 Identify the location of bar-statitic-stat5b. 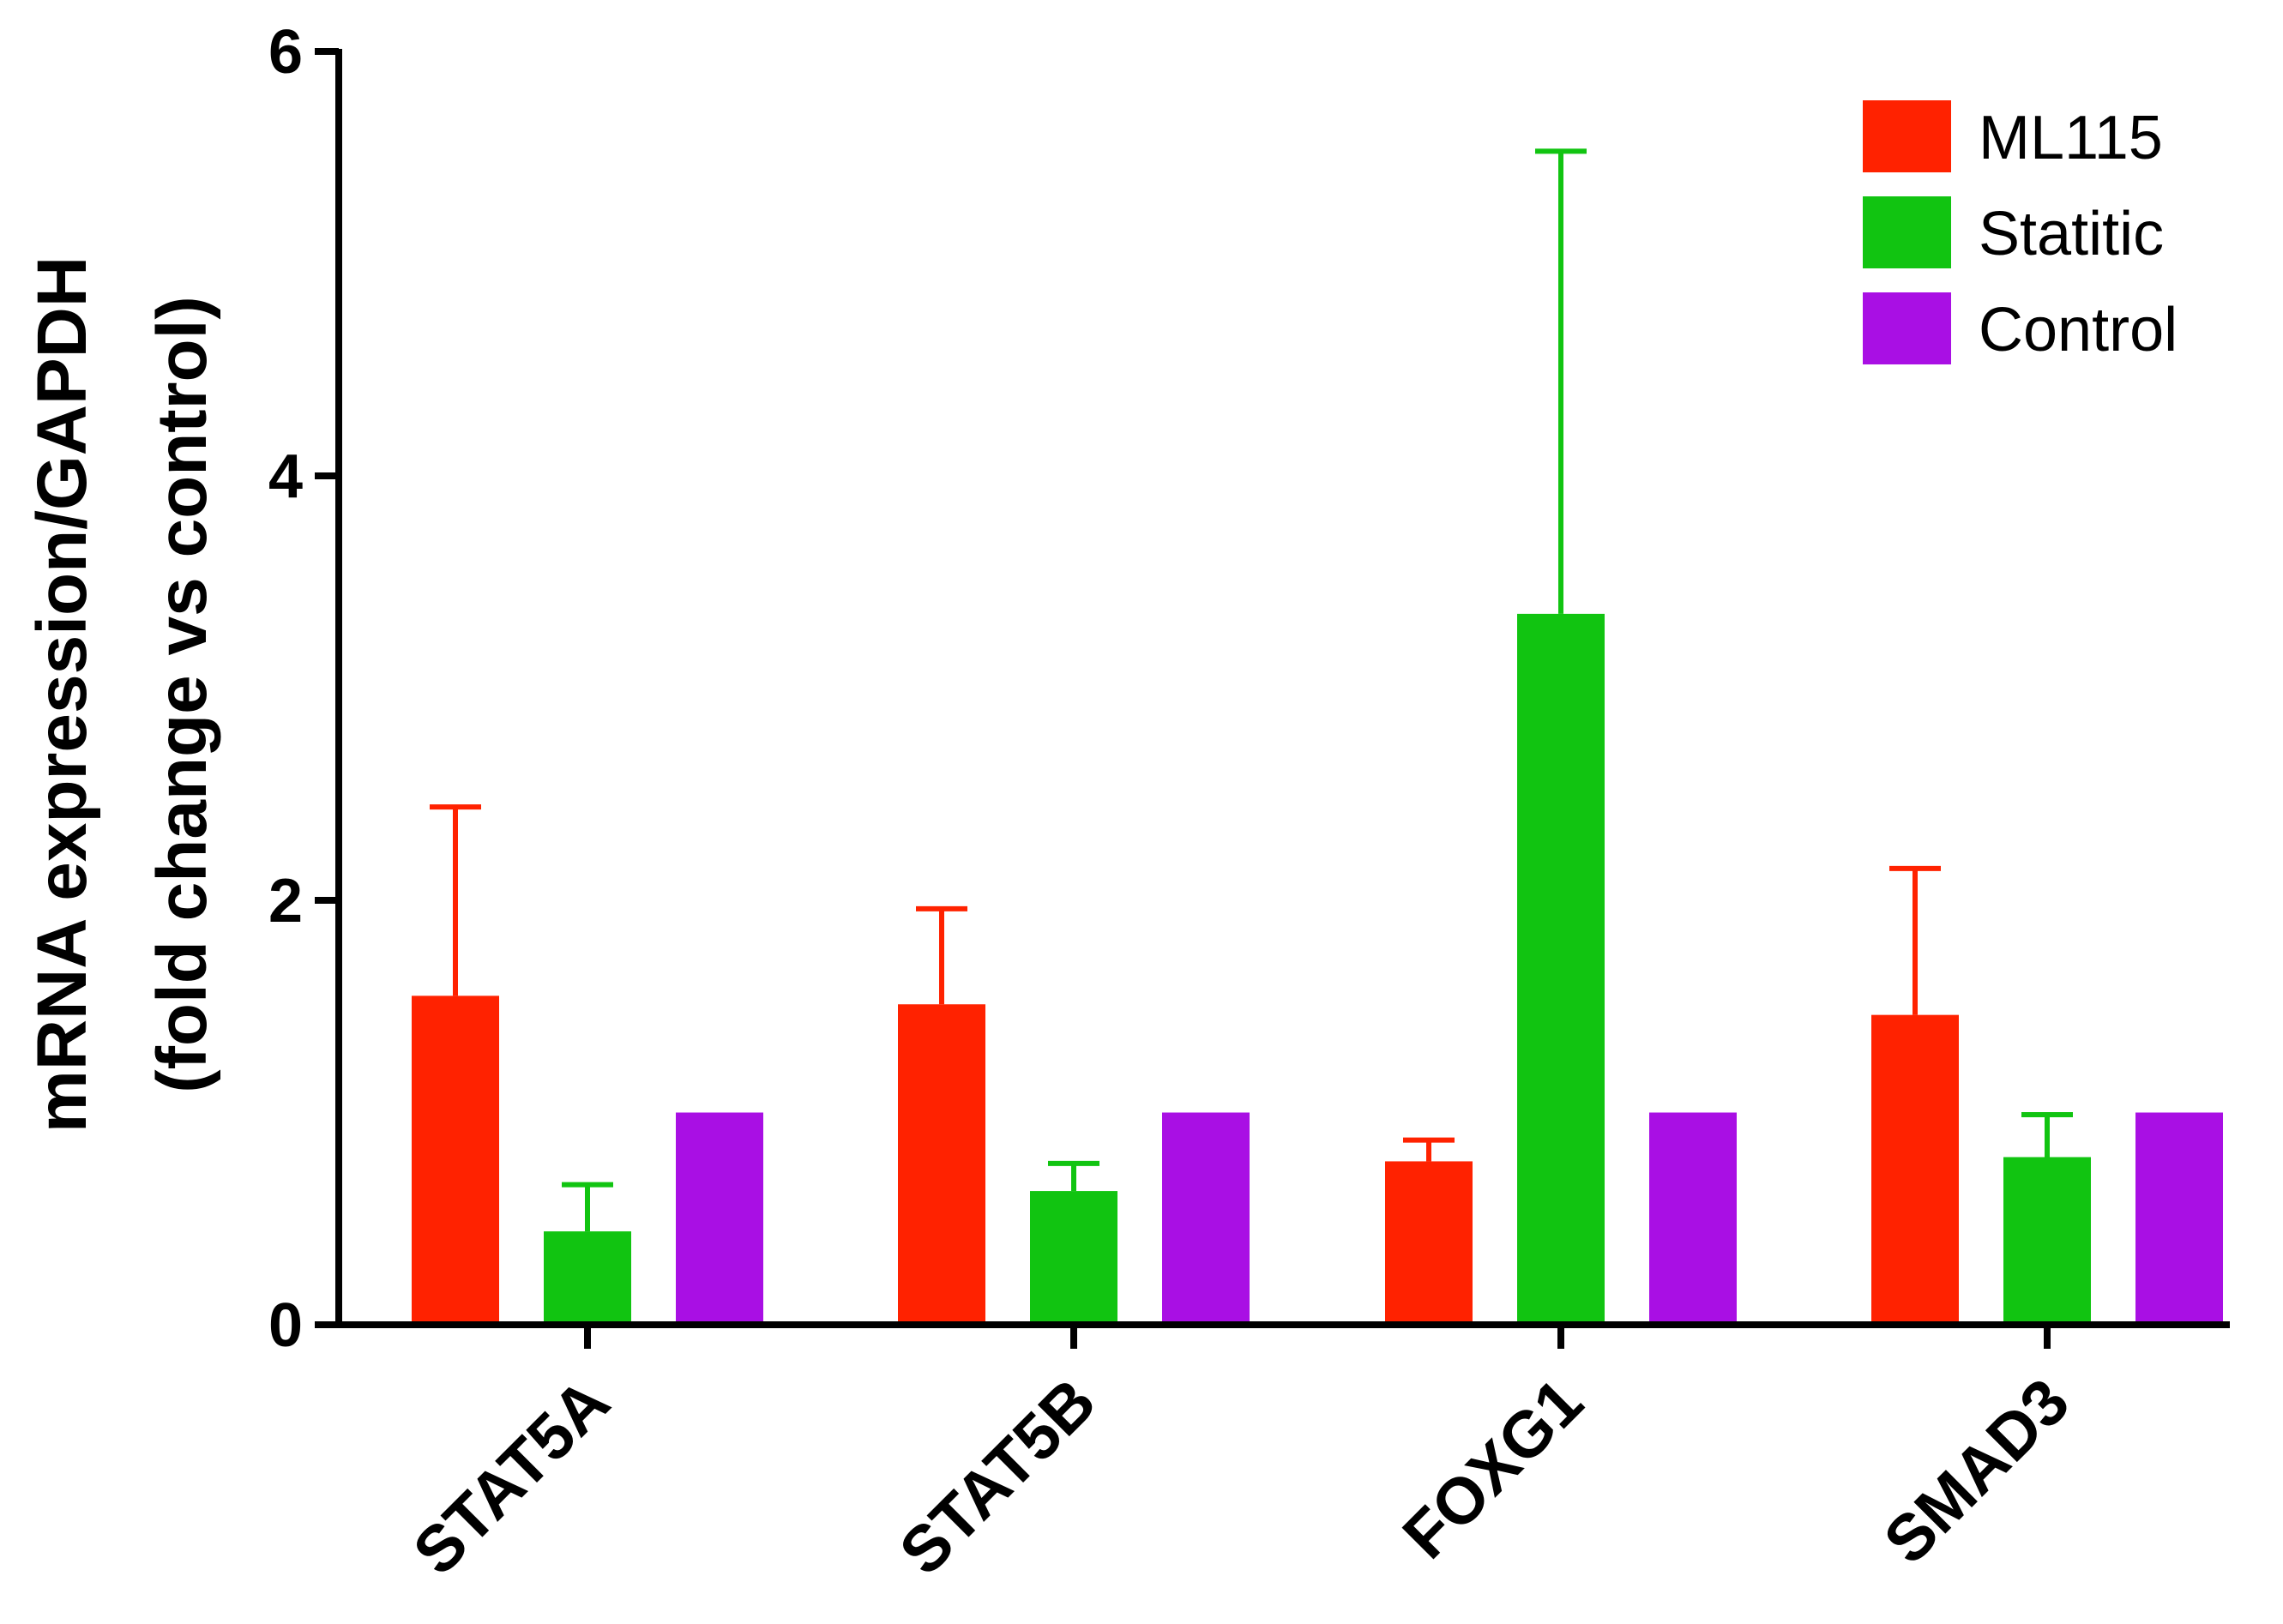
(1073, 1258).